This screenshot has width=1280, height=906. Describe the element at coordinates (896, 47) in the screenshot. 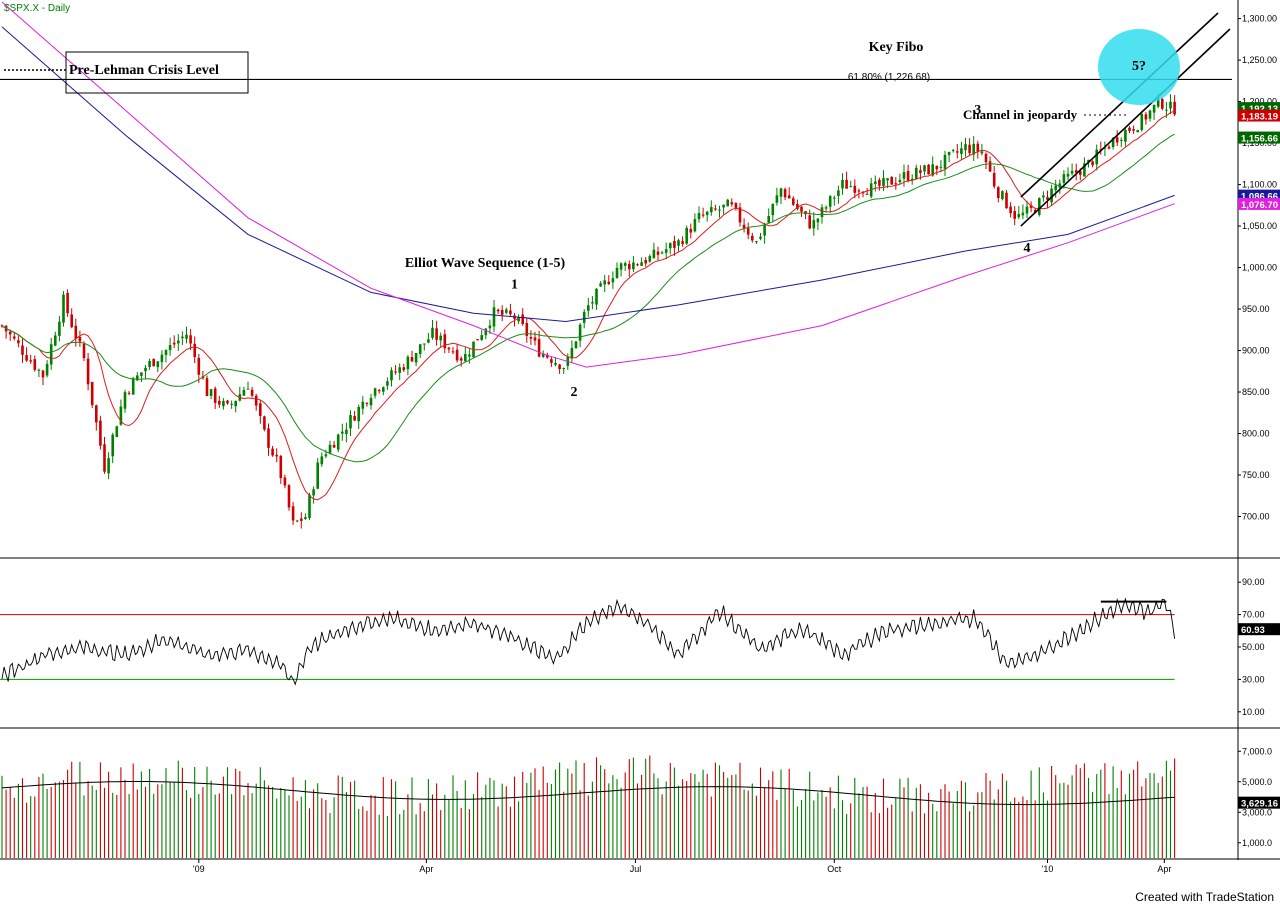

I see `key-fibo-label: Key Fibo` at that location.